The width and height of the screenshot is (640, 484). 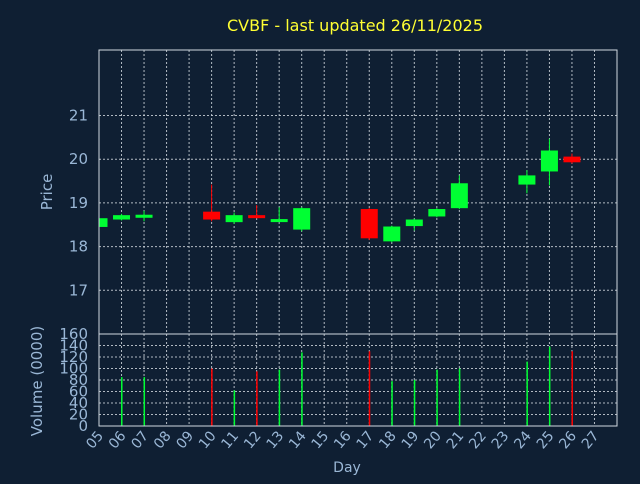 What do you see at coordinates (163, 440) in the screenshot?
I see `x-tick-label: 08` at bounding box center [163, 440].